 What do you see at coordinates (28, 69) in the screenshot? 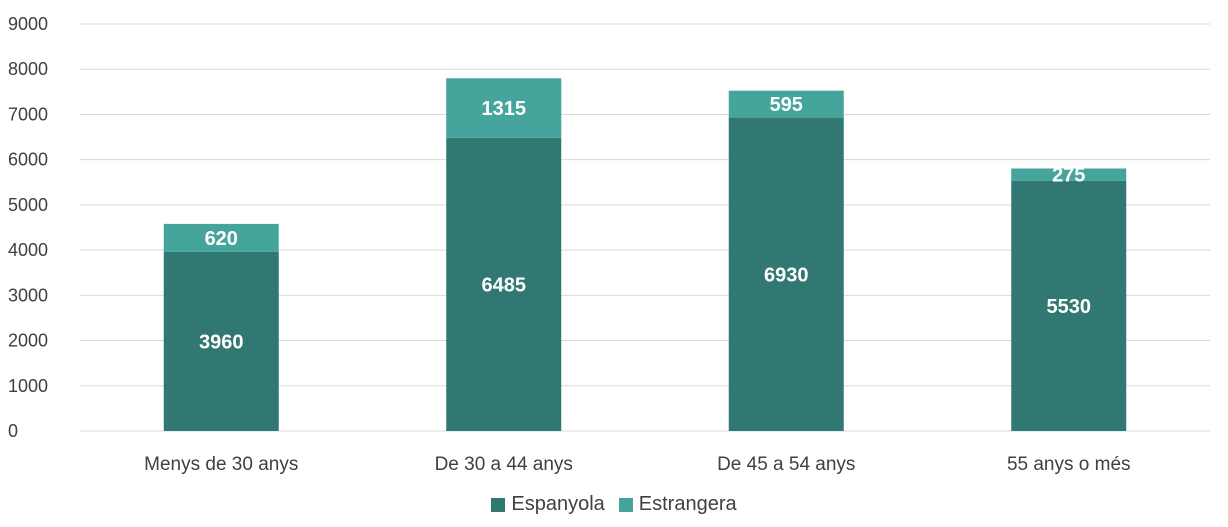
I see `y-tick-label: 8000` at bounding box center [28, 69].